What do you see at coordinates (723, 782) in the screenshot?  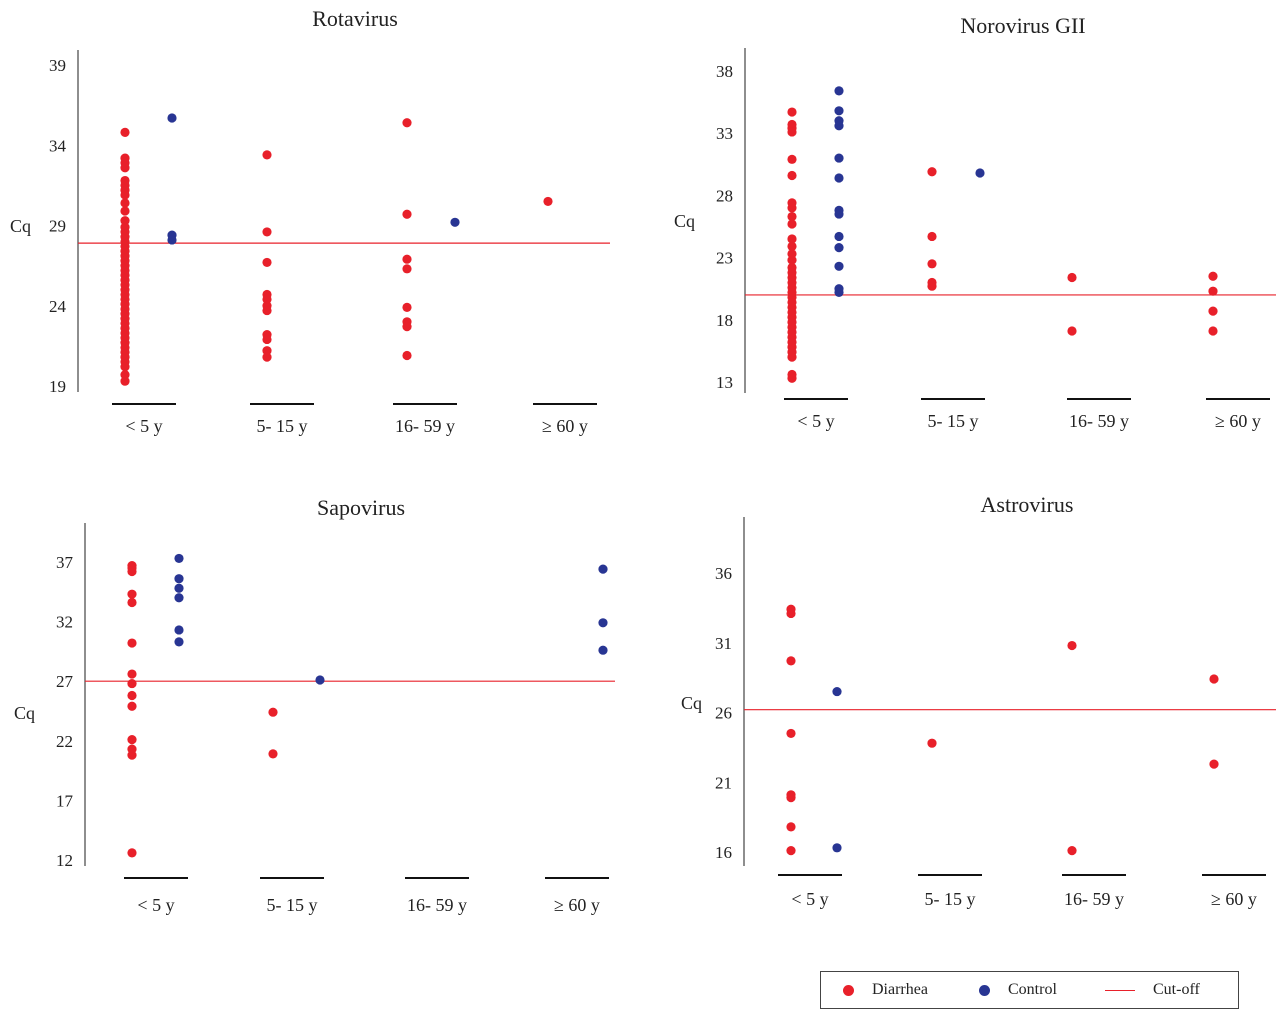 I see `y-tick-label: 21` at bounding box center [723, 782].